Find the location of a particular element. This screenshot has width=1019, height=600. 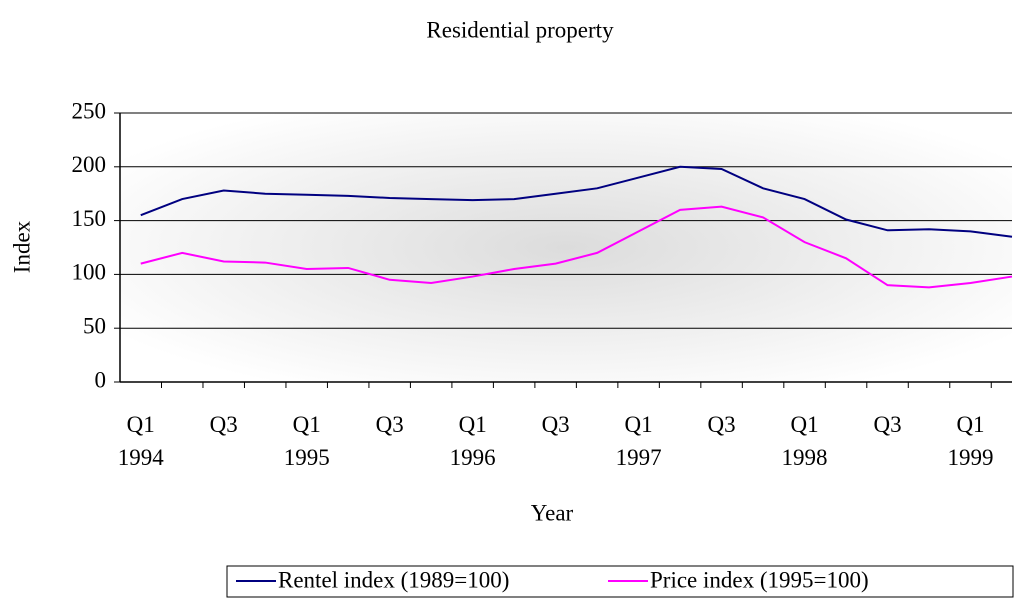

x-tick-label: Q1 1998 is located at coordinates (804, 441).